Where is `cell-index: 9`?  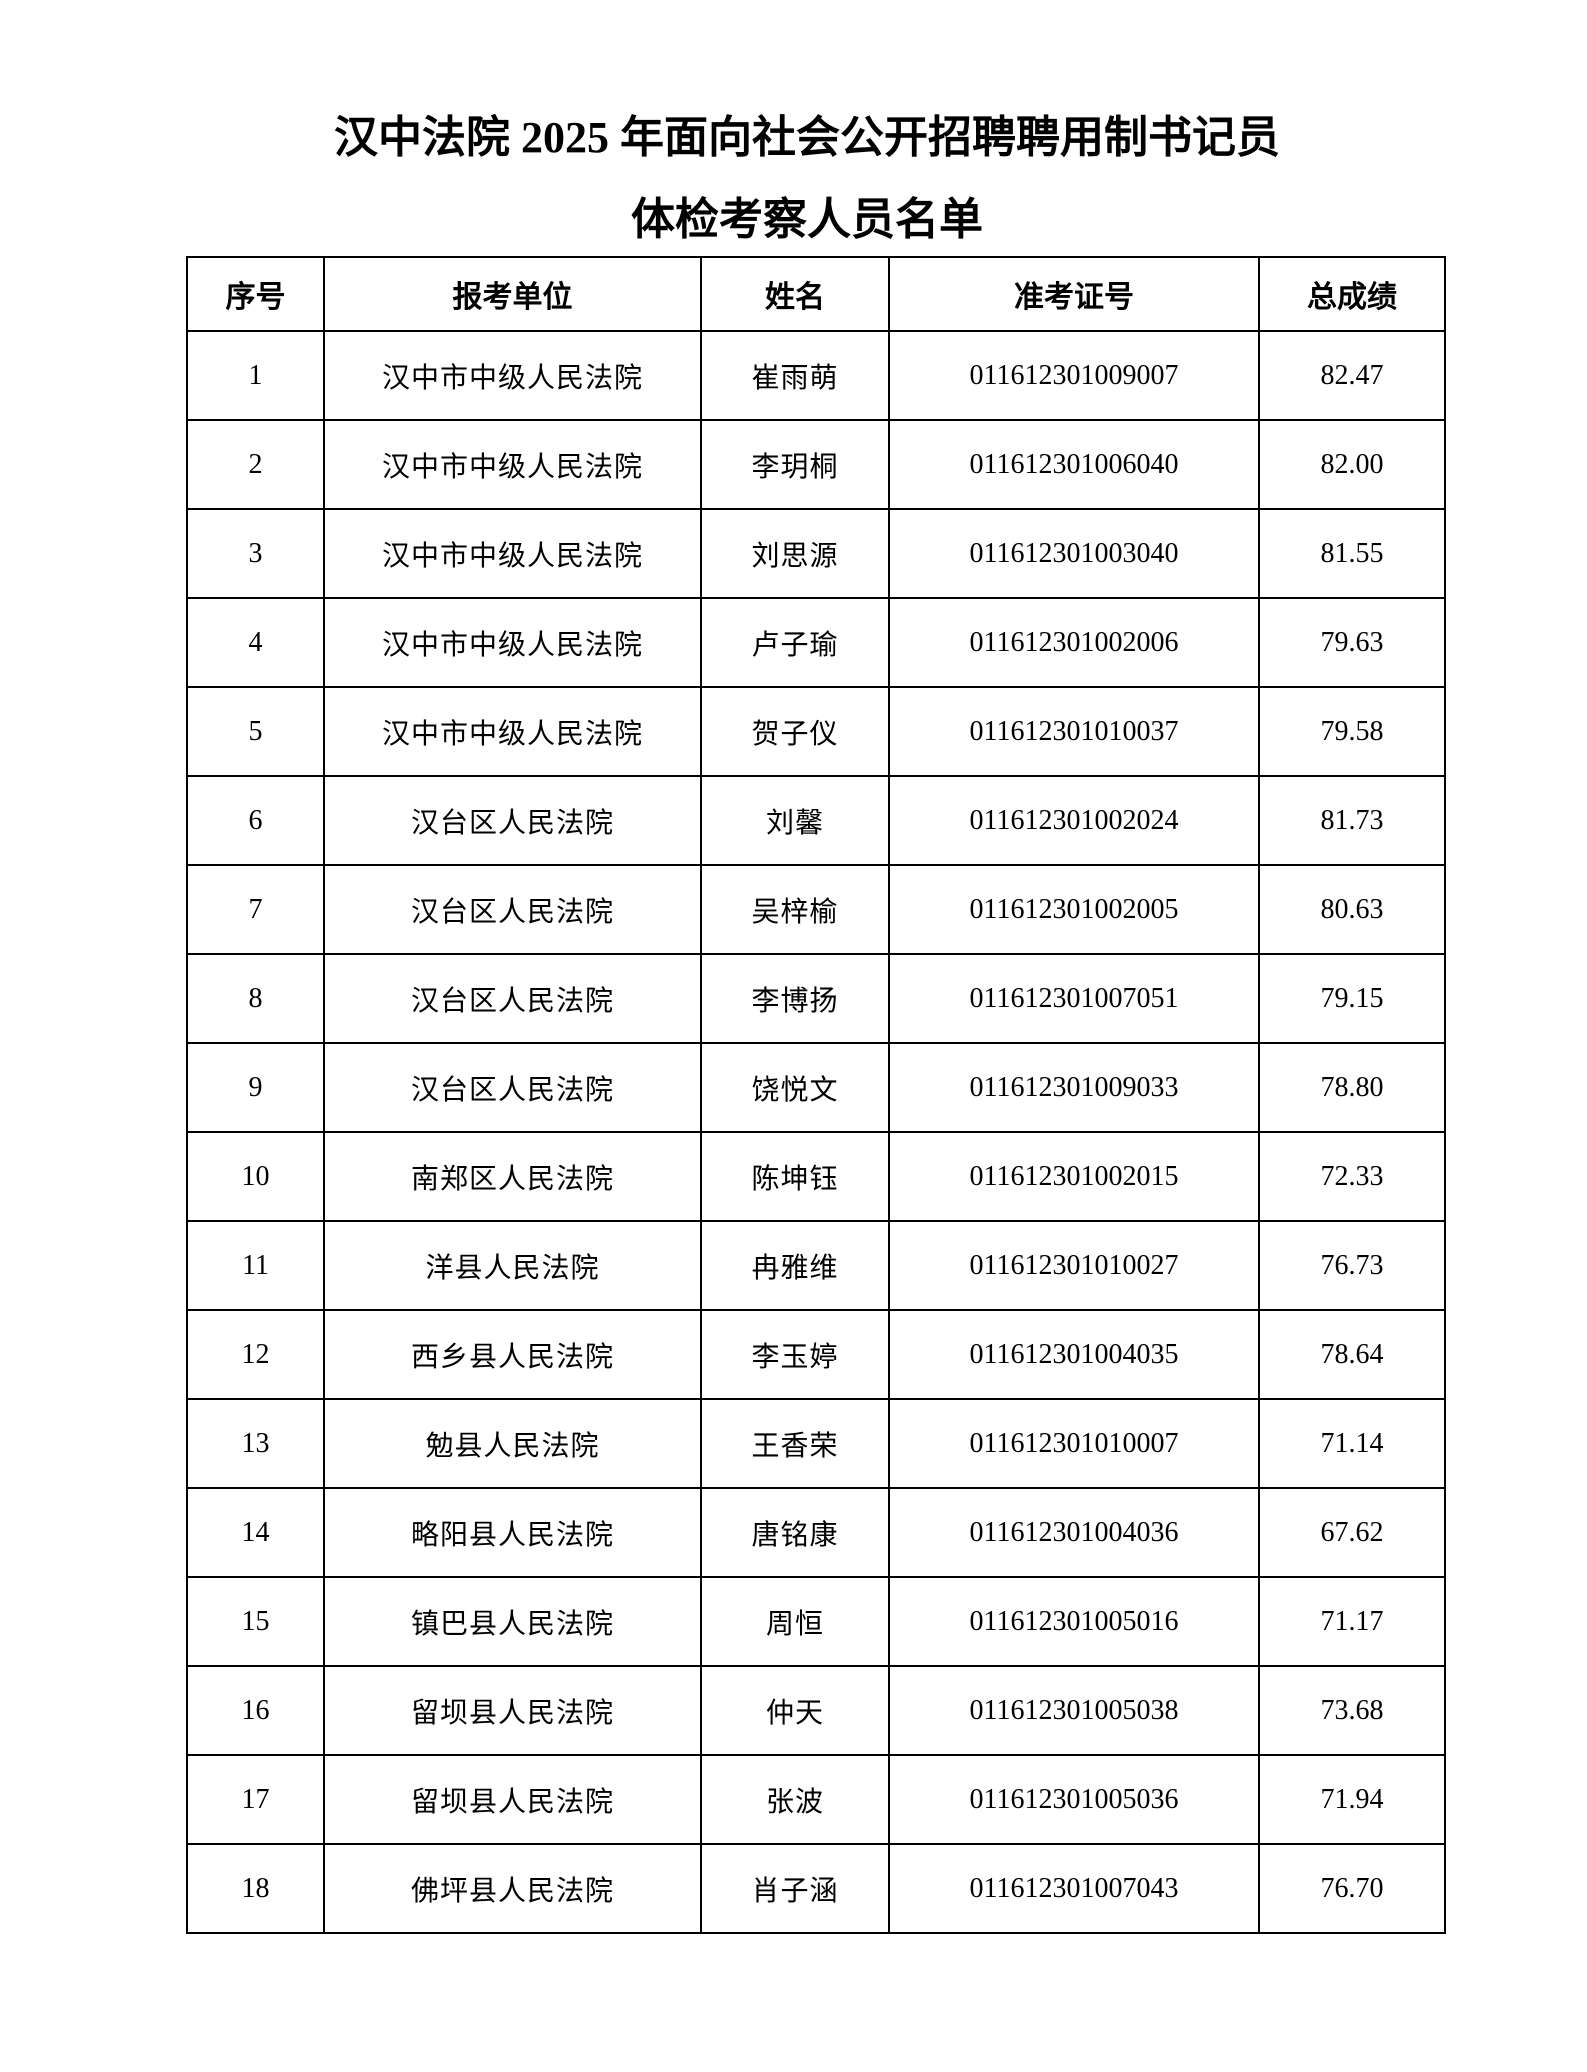
cell-index: 9 is located at coordinates (255, 1087).